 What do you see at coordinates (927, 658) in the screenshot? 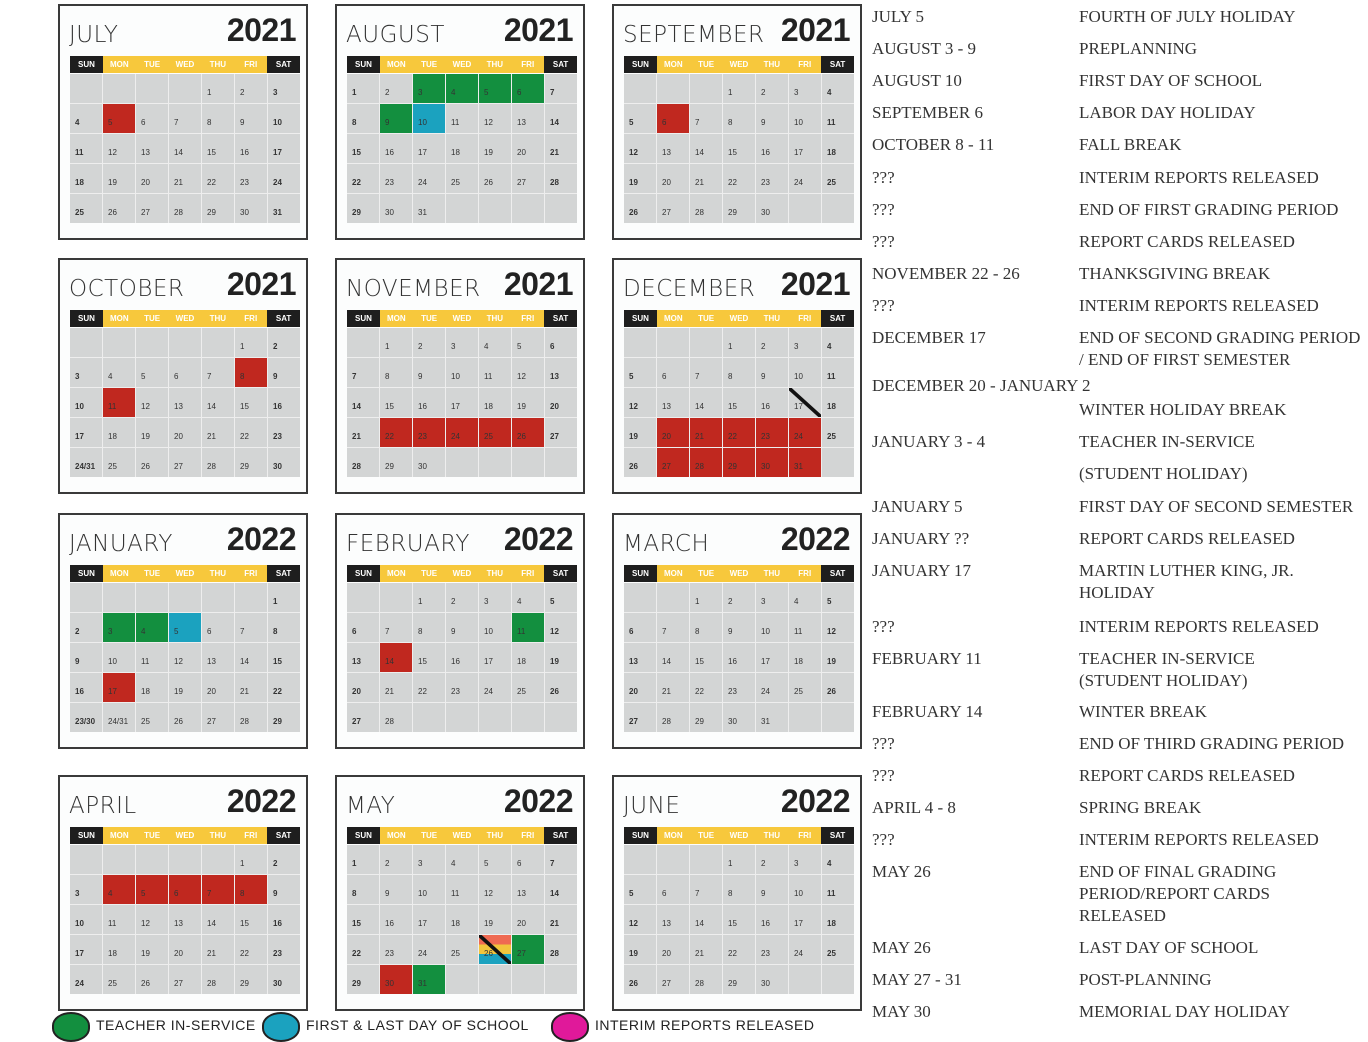
I see `event-date: FEBRUARY 11` at bounding box center [927, 658].